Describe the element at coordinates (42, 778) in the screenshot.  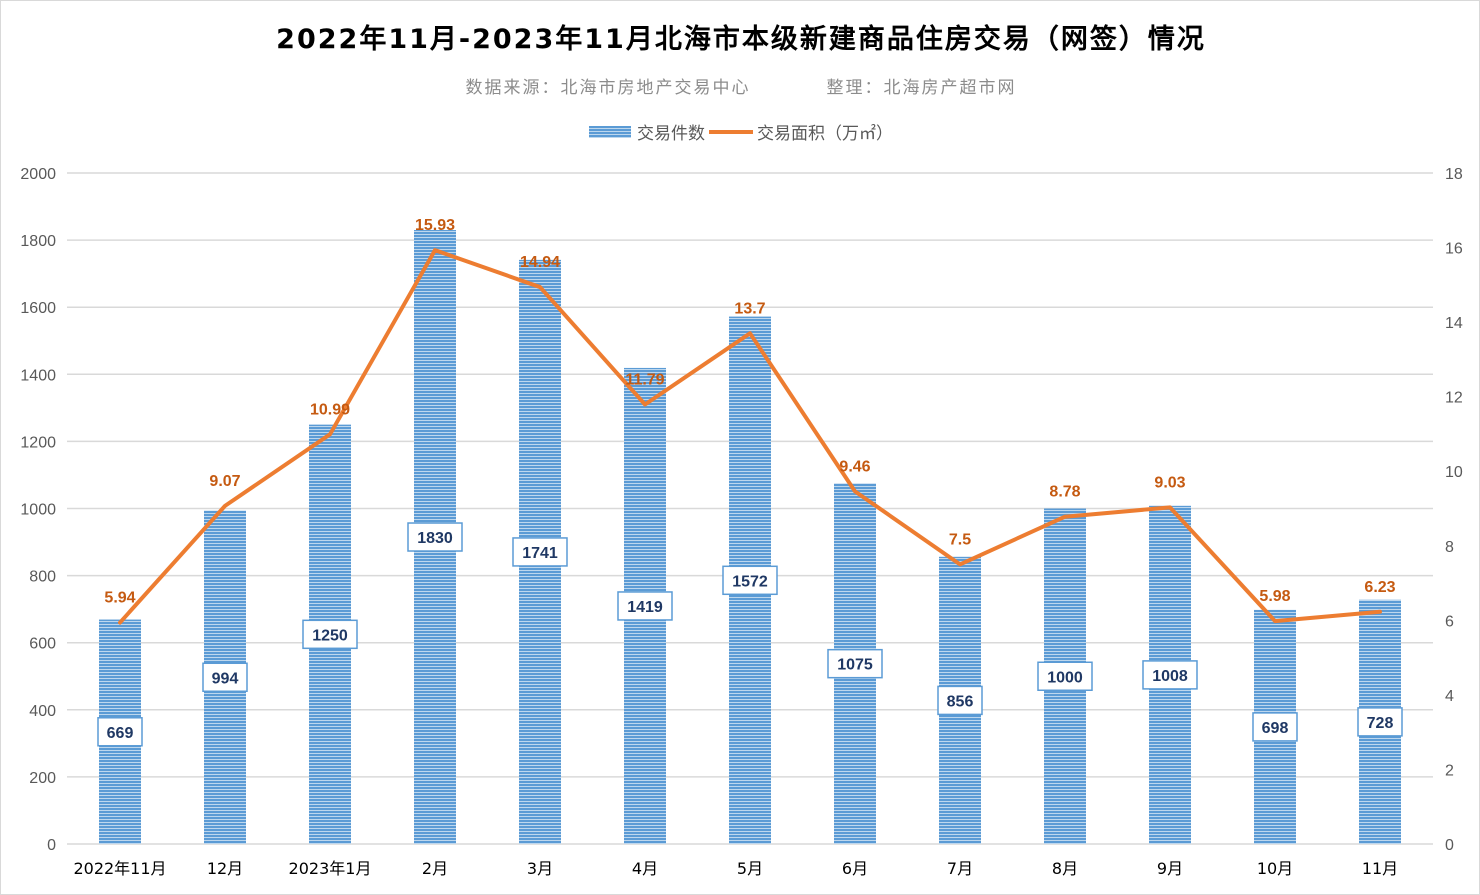
I see `left-tick-label: 200` at that location.